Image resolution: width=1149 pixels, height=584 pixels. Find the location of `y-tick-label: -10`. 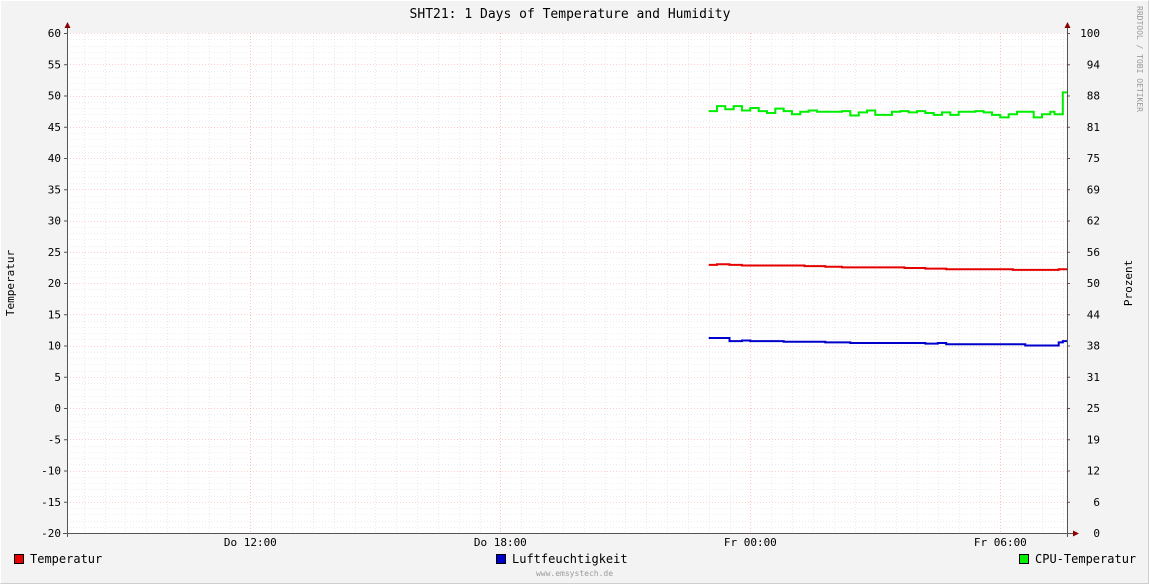

y-tick-label: -10 is located at coordinates (51, 471).